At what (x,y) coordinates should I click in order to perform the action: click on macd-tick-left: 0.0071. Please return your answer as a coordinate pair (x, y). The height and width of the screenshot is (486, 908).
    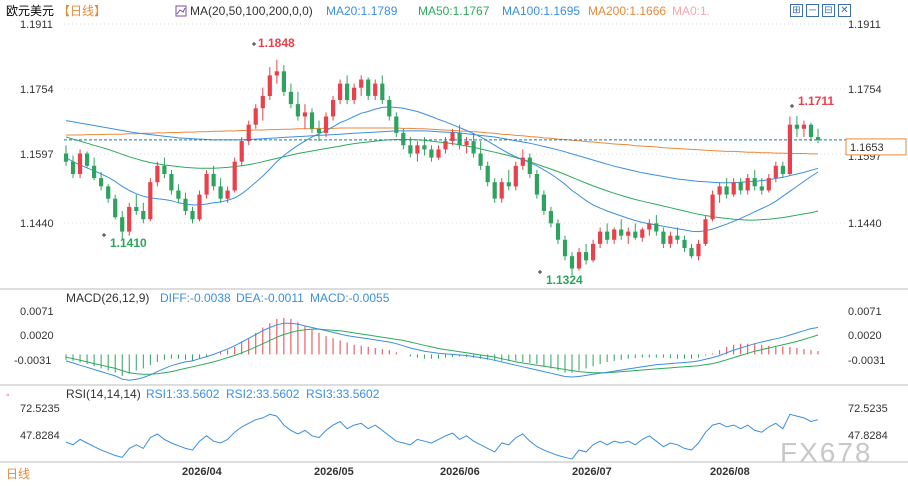
    Looking at the image, I should click on (37, 312).